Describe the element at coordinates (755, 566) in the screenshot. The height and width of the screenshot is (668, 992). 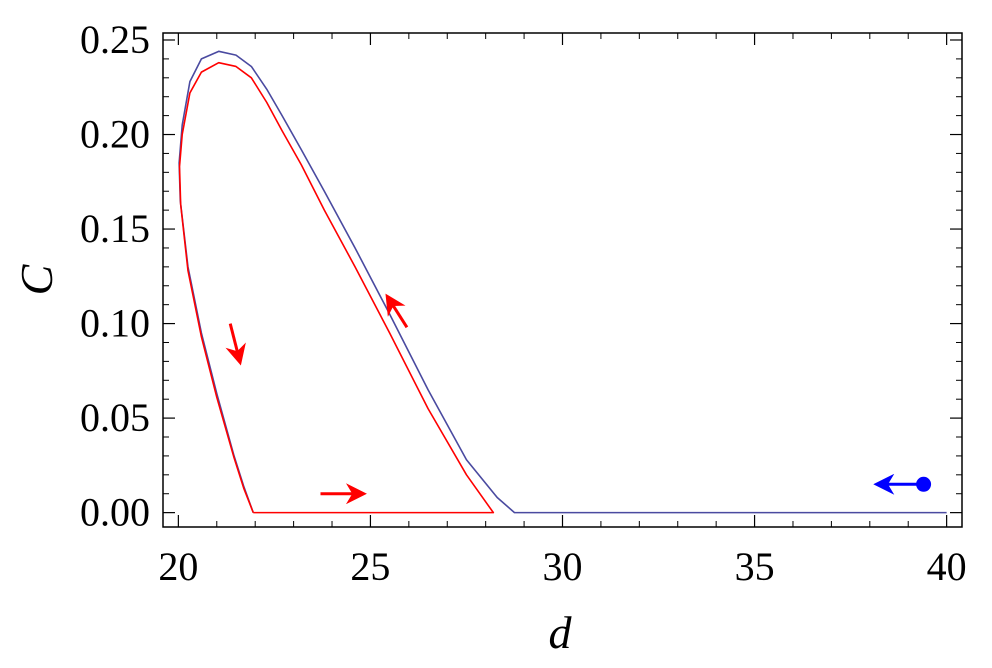
I see `x-tick-label: 35` at that location.